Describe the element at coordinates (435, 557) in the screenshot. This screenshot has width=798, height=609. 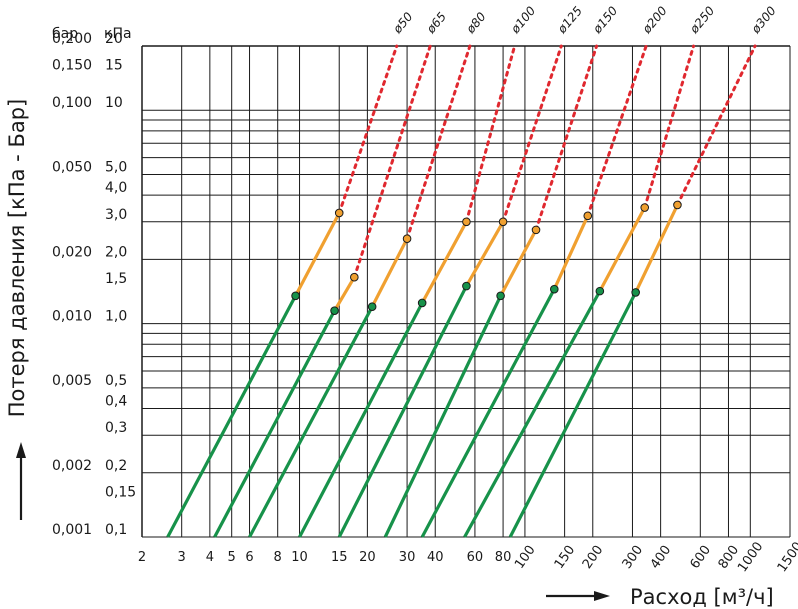
I see `x-tick-label: 40` at that location.